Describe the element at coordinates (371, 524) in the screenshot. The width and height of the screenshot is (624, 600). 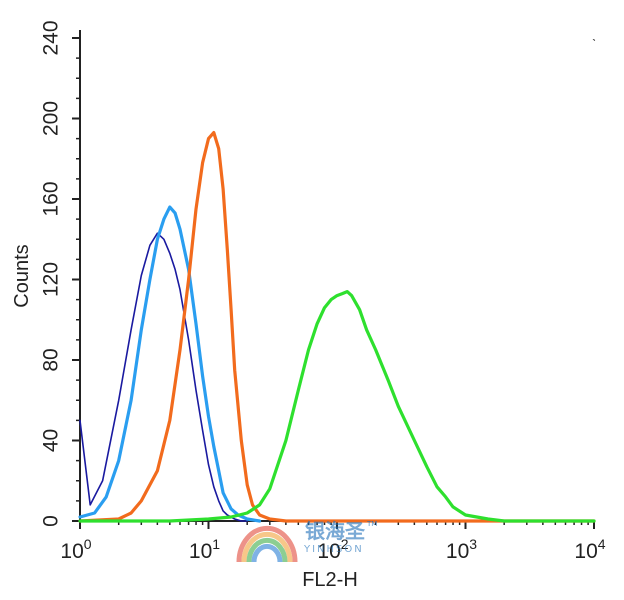
I see `watermark-tm: TM` at that location.